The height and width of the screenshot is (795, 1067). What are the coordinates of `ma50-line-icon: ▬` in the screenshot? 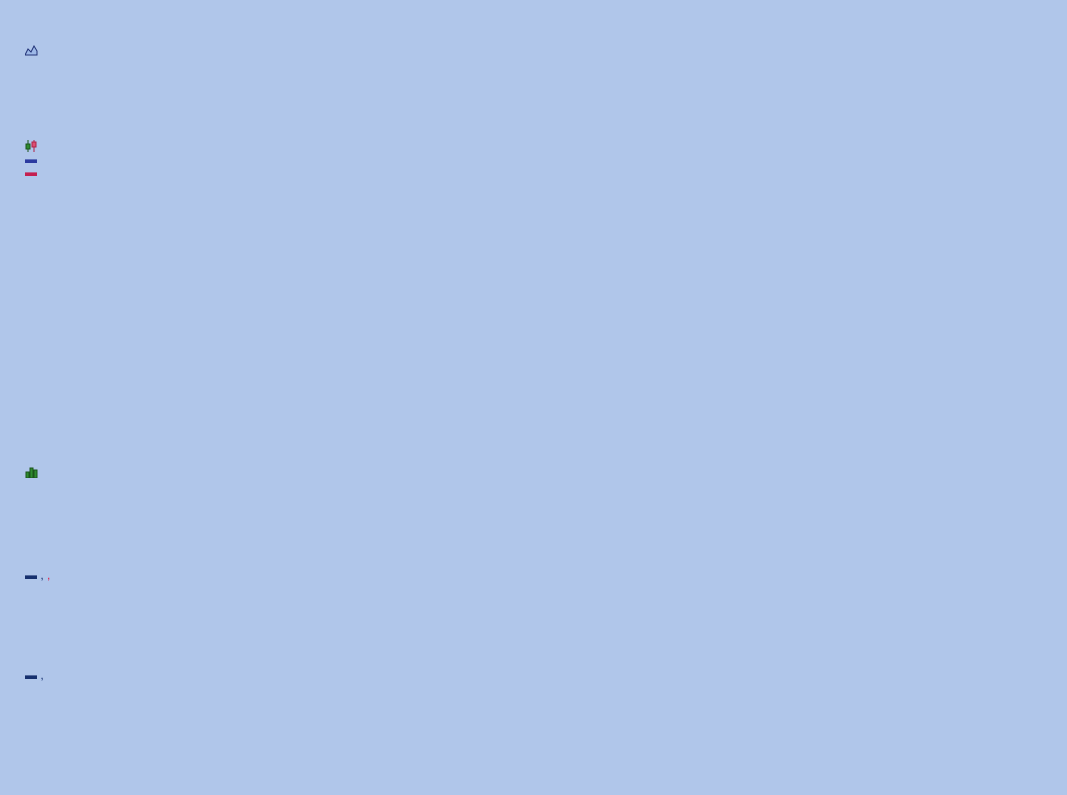 It's located at (31, 159).